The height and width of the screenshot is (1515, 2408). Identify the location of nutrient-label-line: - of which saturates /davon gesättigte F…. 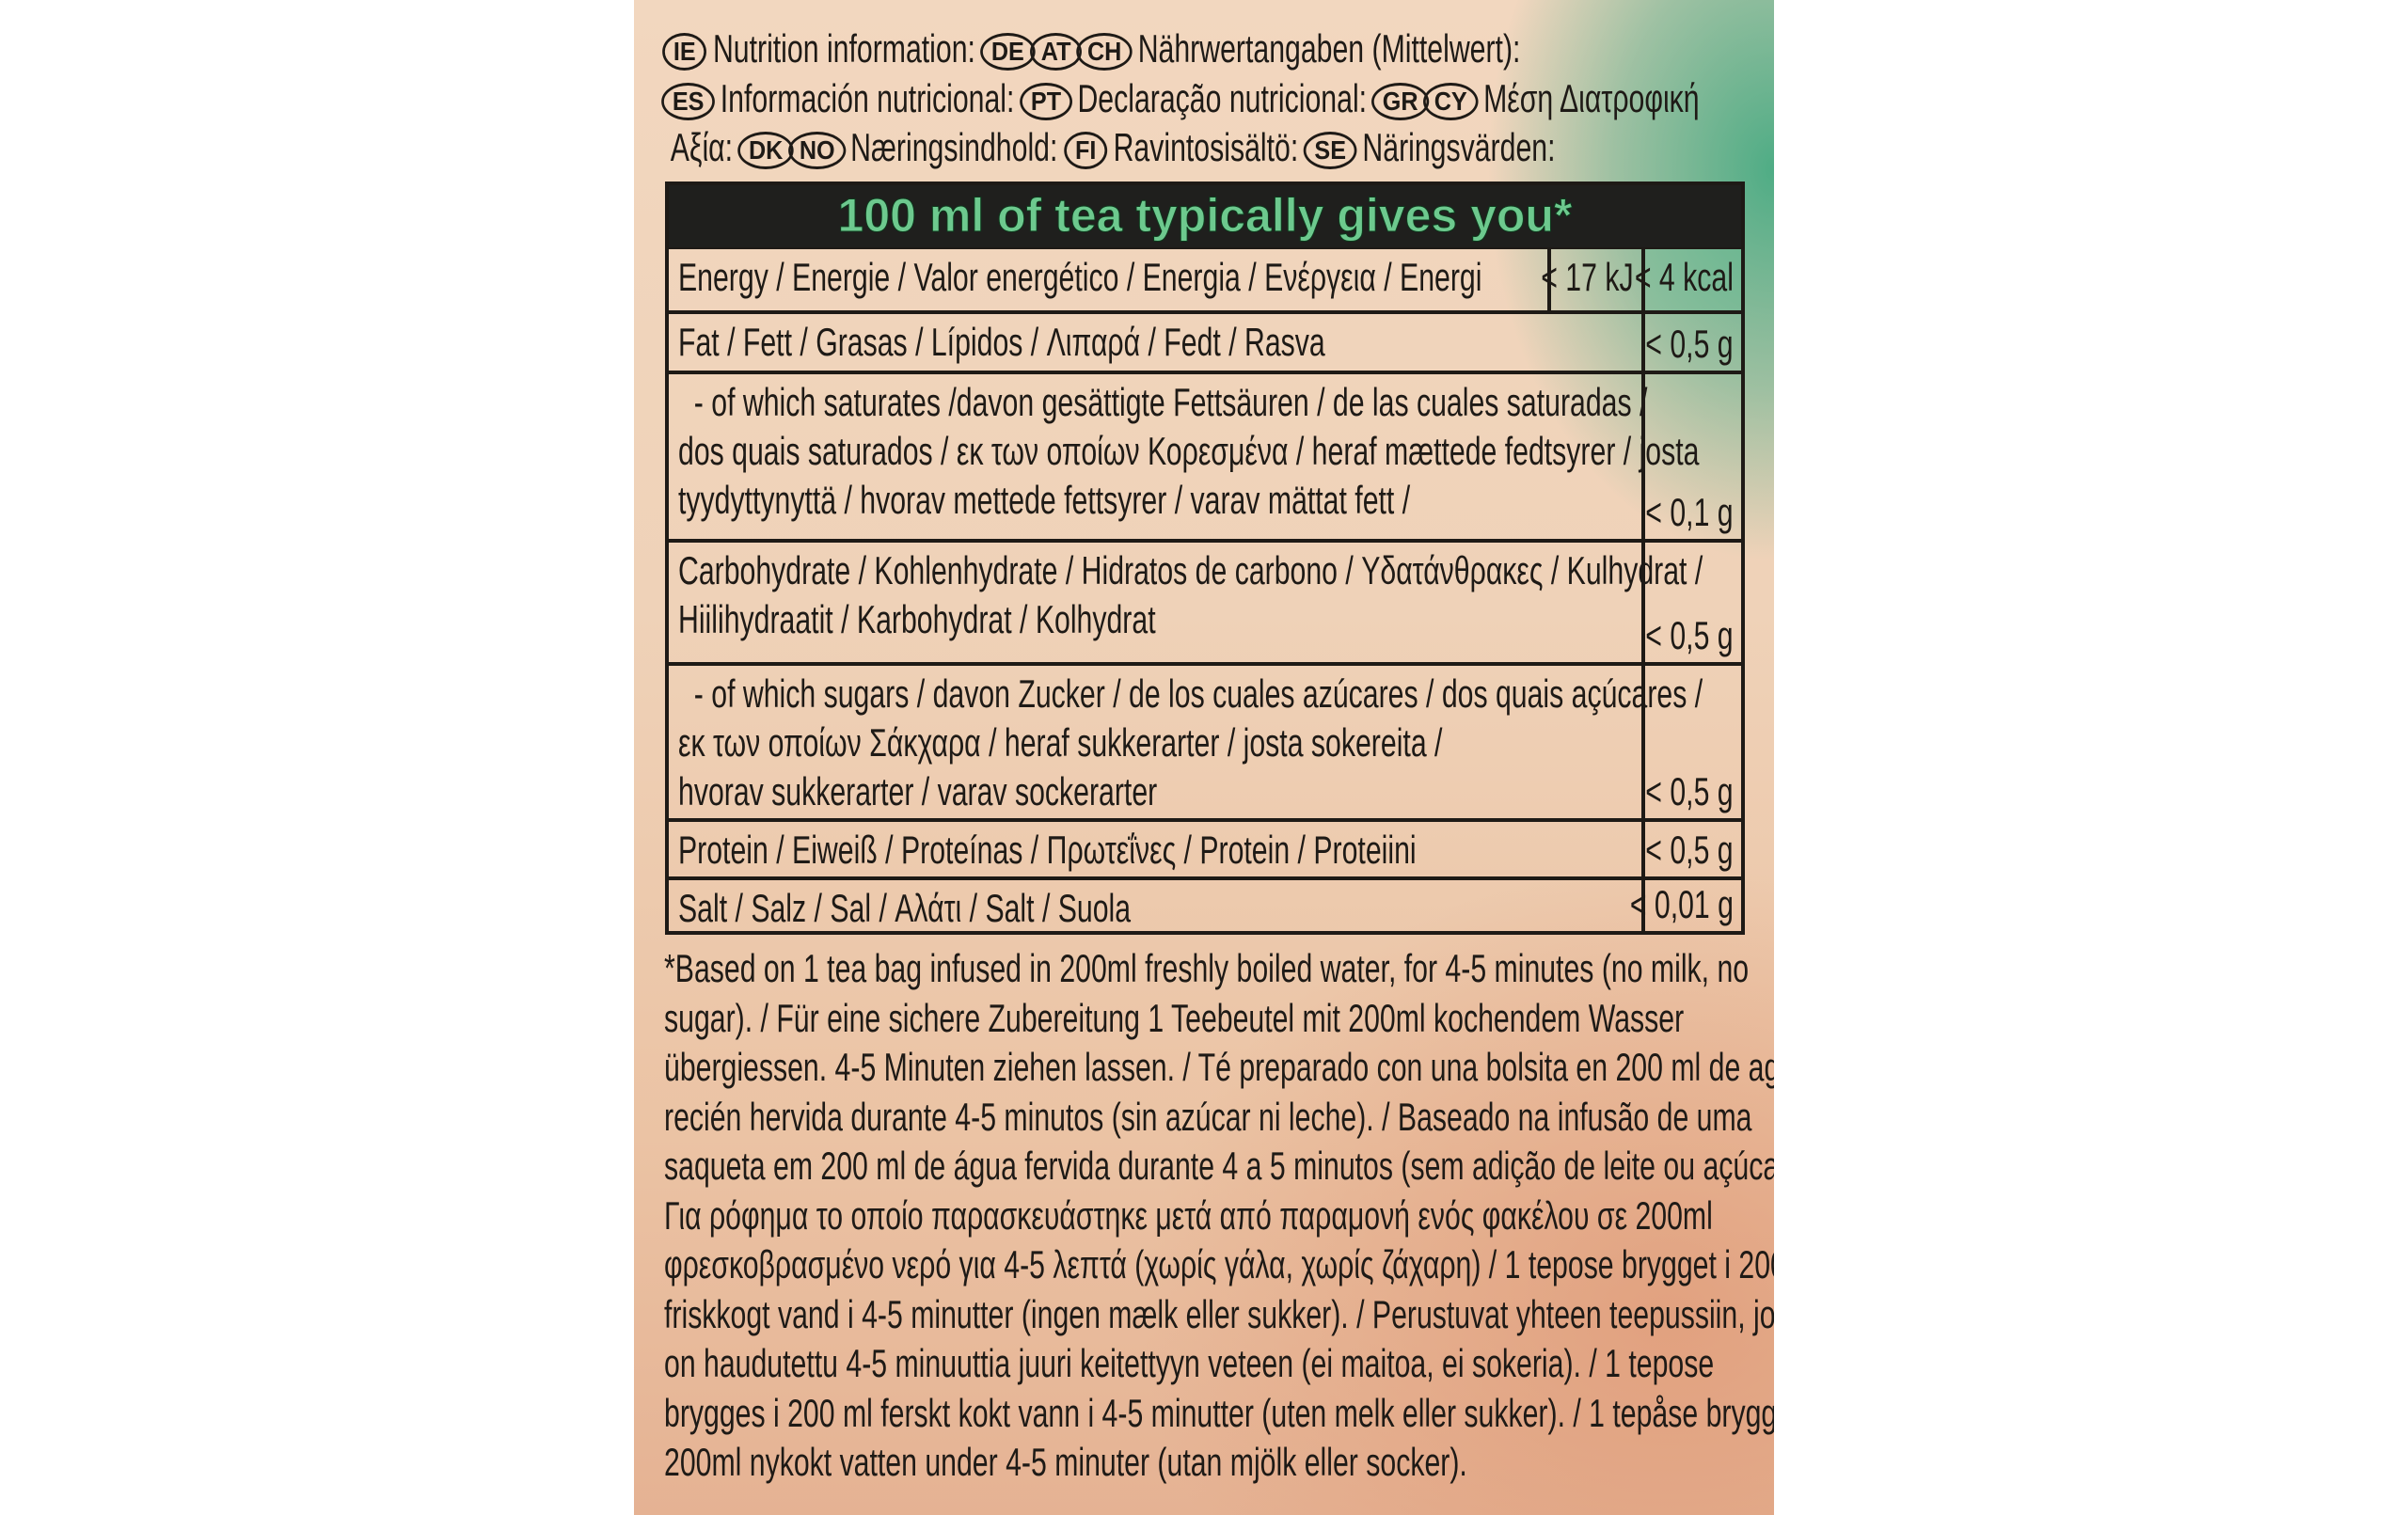
(1163, 402).